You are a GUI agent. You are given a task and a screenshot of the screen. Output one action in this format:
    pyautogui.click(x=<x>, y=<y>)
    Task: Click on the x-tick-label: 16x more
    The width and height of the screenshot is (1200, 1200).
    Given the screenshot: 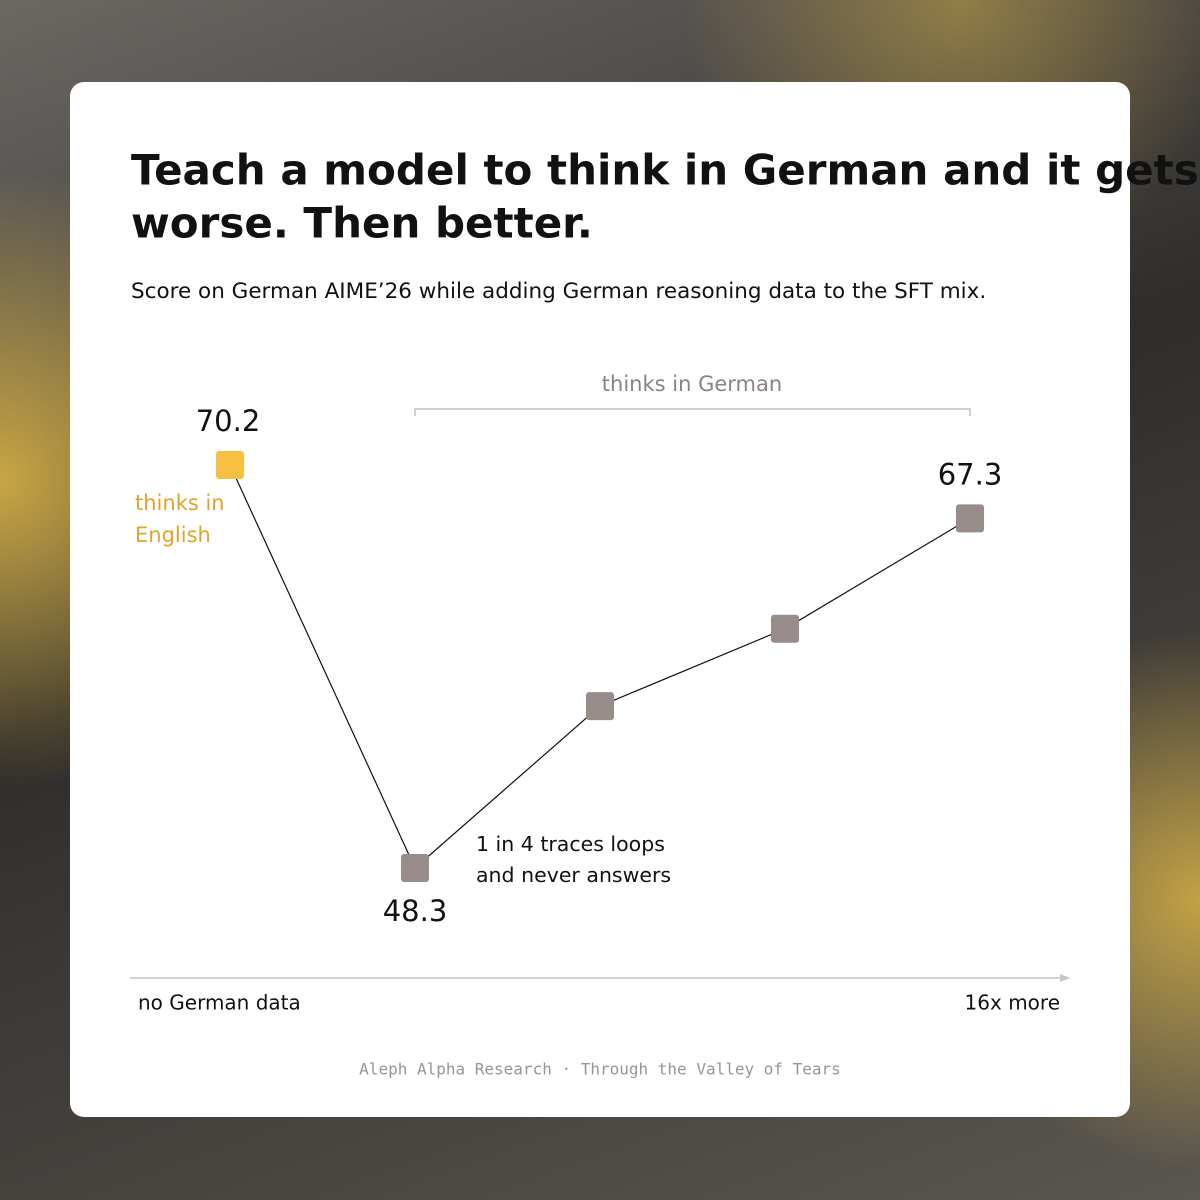 What is the action you would take?
    pyautogui.click(x=1012, y=1003)
    